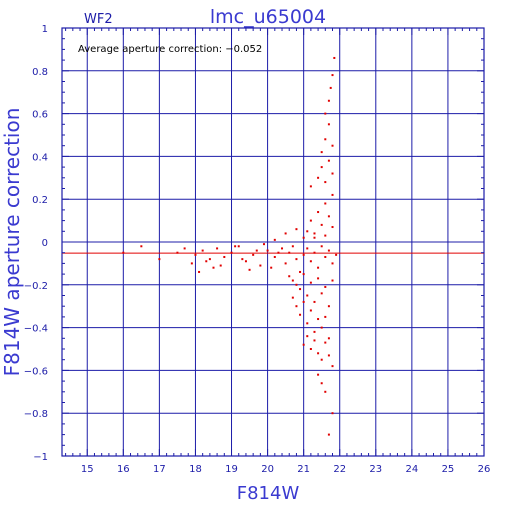  Describe the element at coordinates (268, 17) in the screenshot. I see `chart-title: lmc_u65004` at that location.